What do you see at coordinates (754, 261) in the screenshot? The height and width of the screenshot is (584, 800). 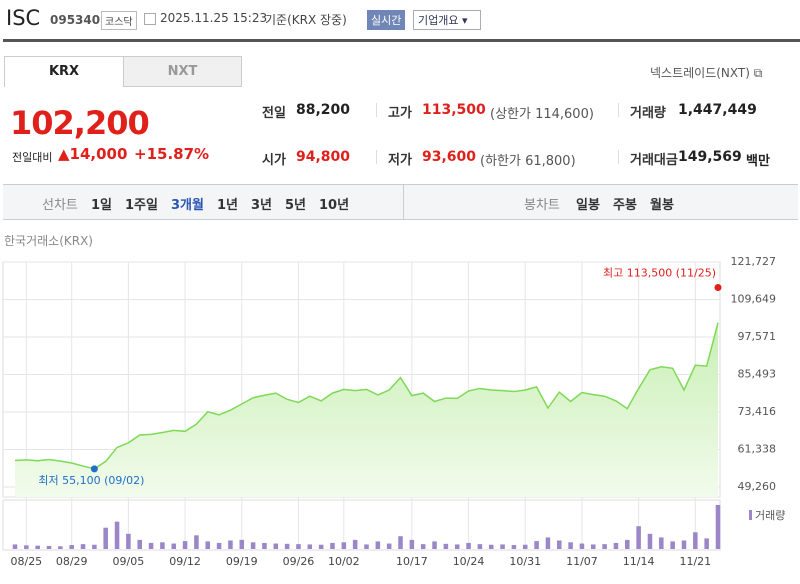 I see `y-tick-label: 121,727` at bounding box center [754, 261].